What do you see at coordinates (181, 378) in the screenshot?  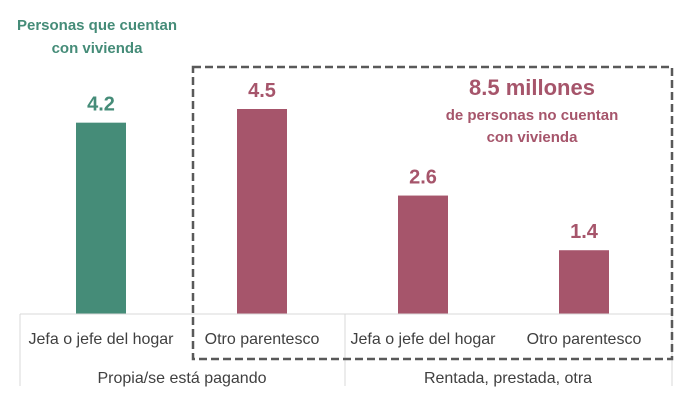 I see `group-label-0: Propia/se está pagando` at bounding box center [181, 378].